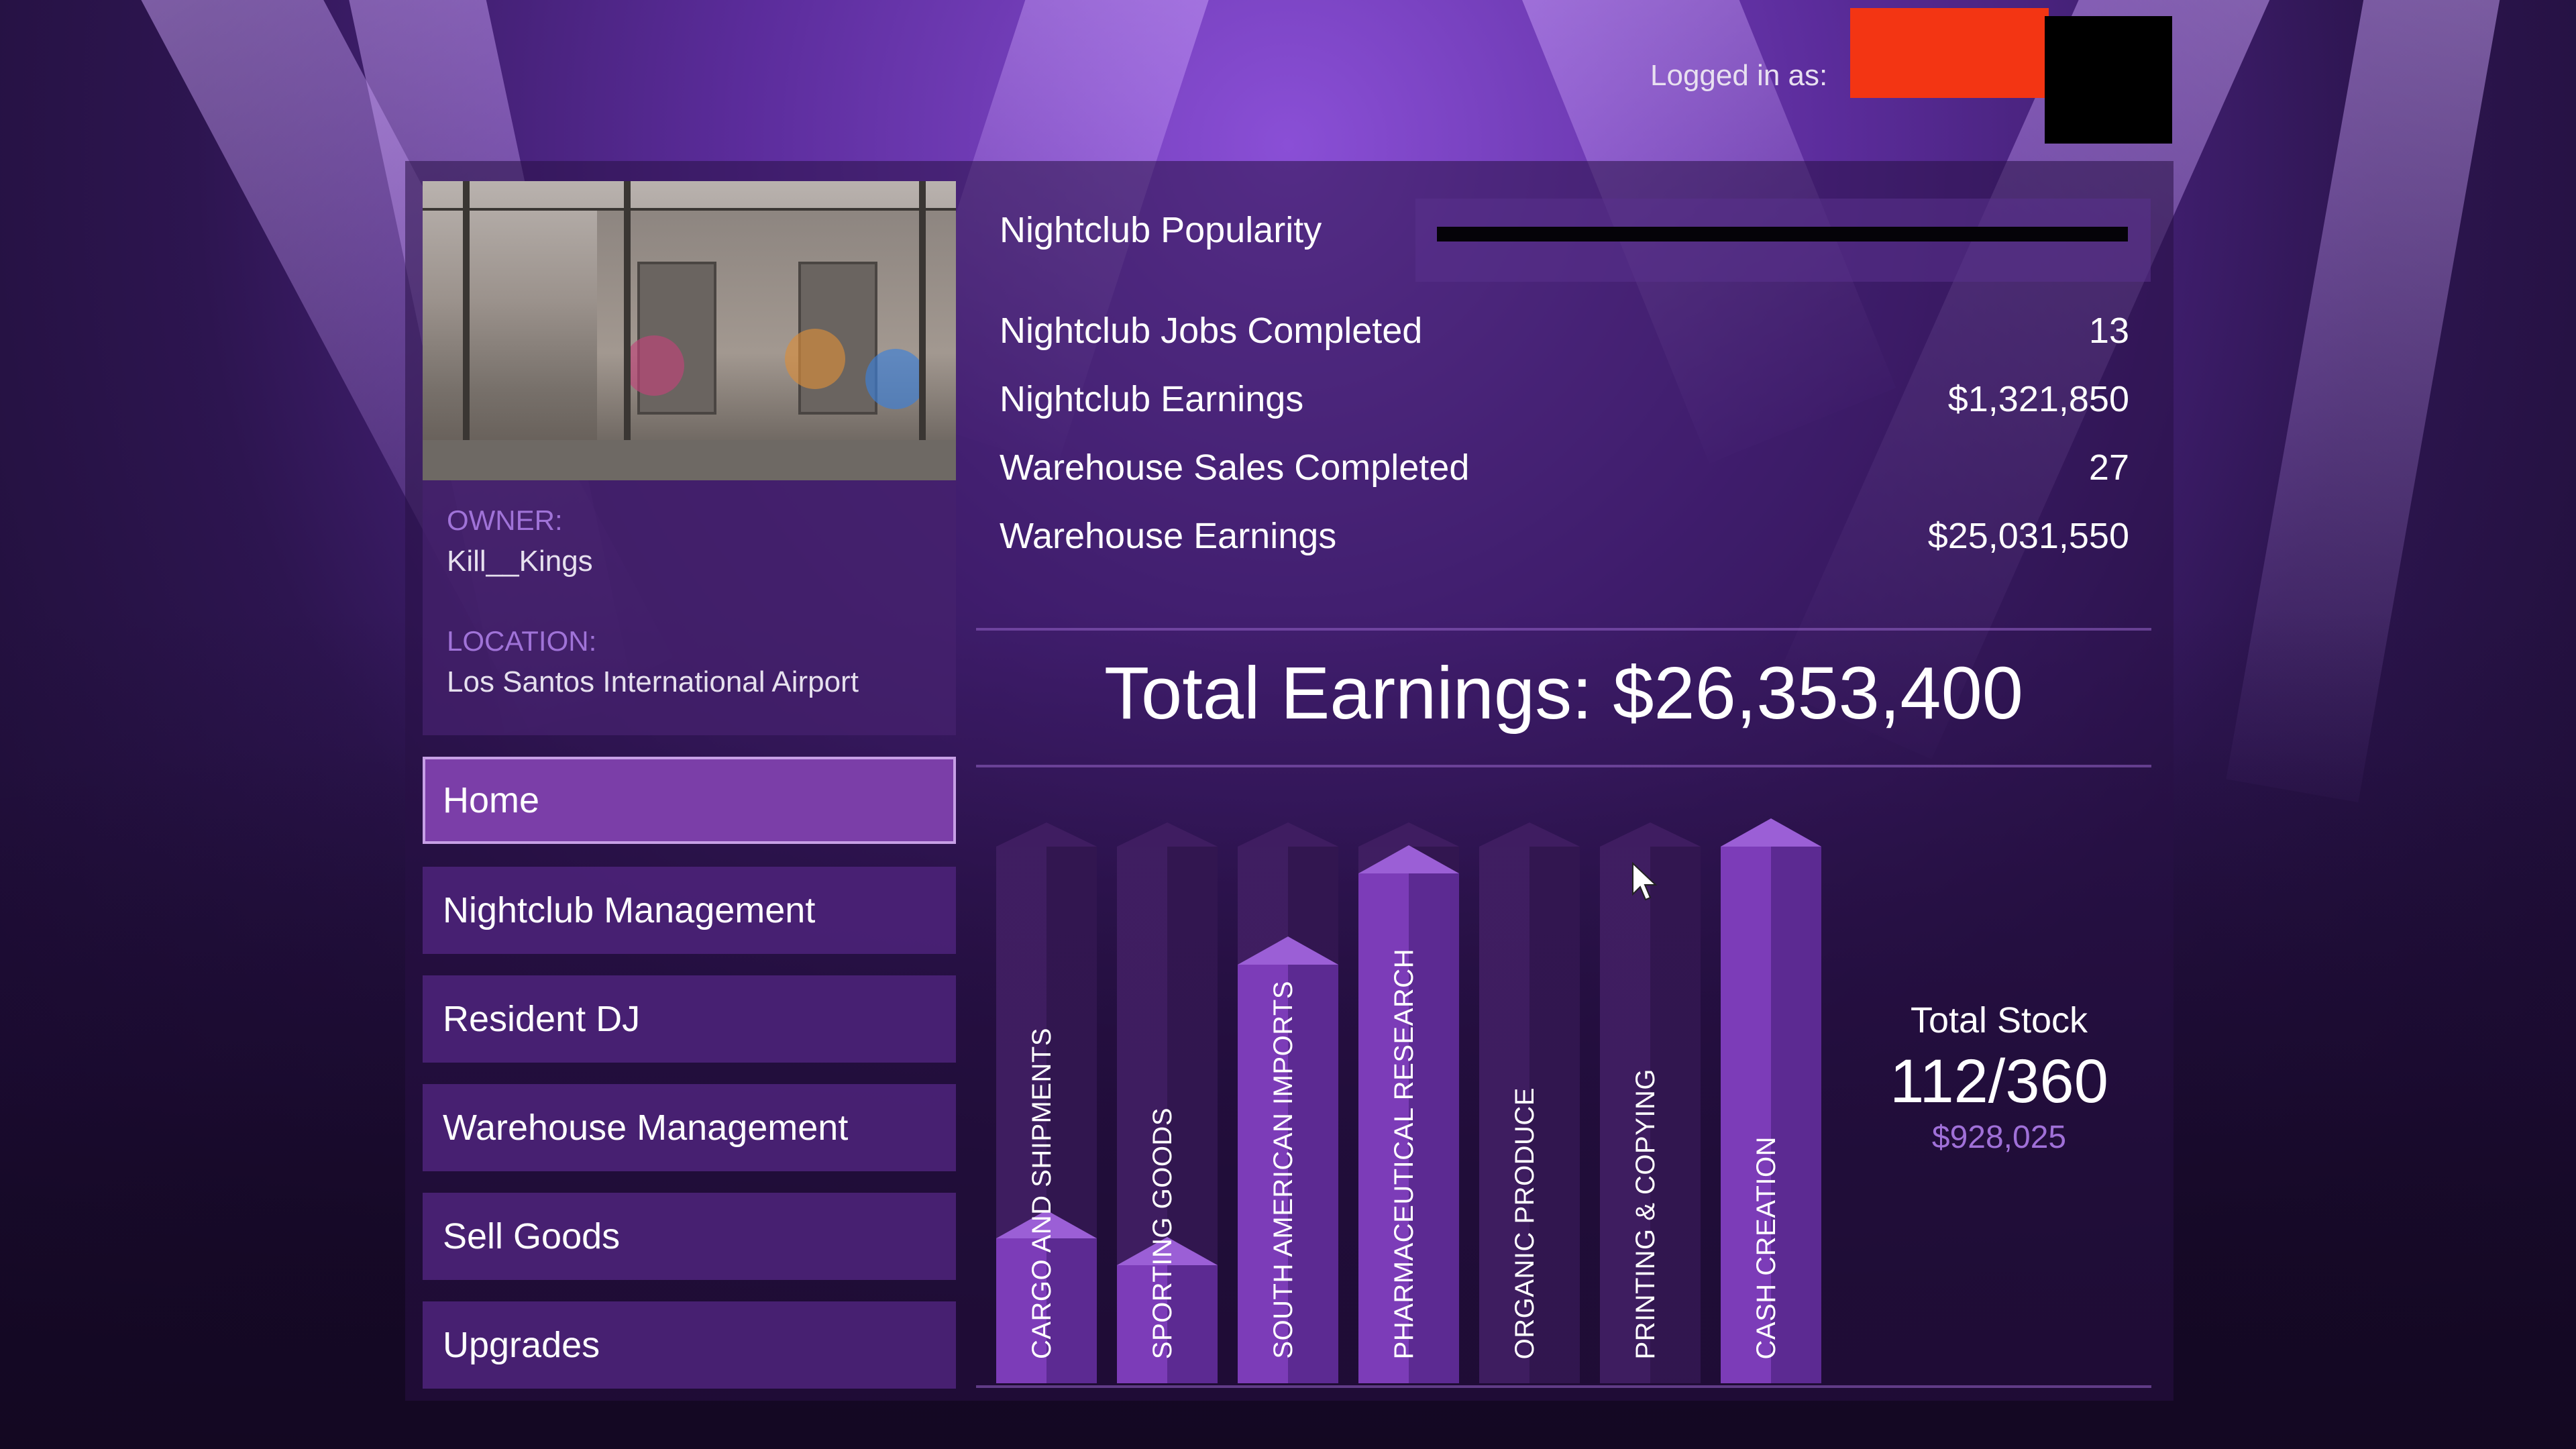 This screenshot has width=2576, height=1449. Describe the element at coordinates (505, 520) in the screenshot. I see `owner-label: OWNER:` at that location.